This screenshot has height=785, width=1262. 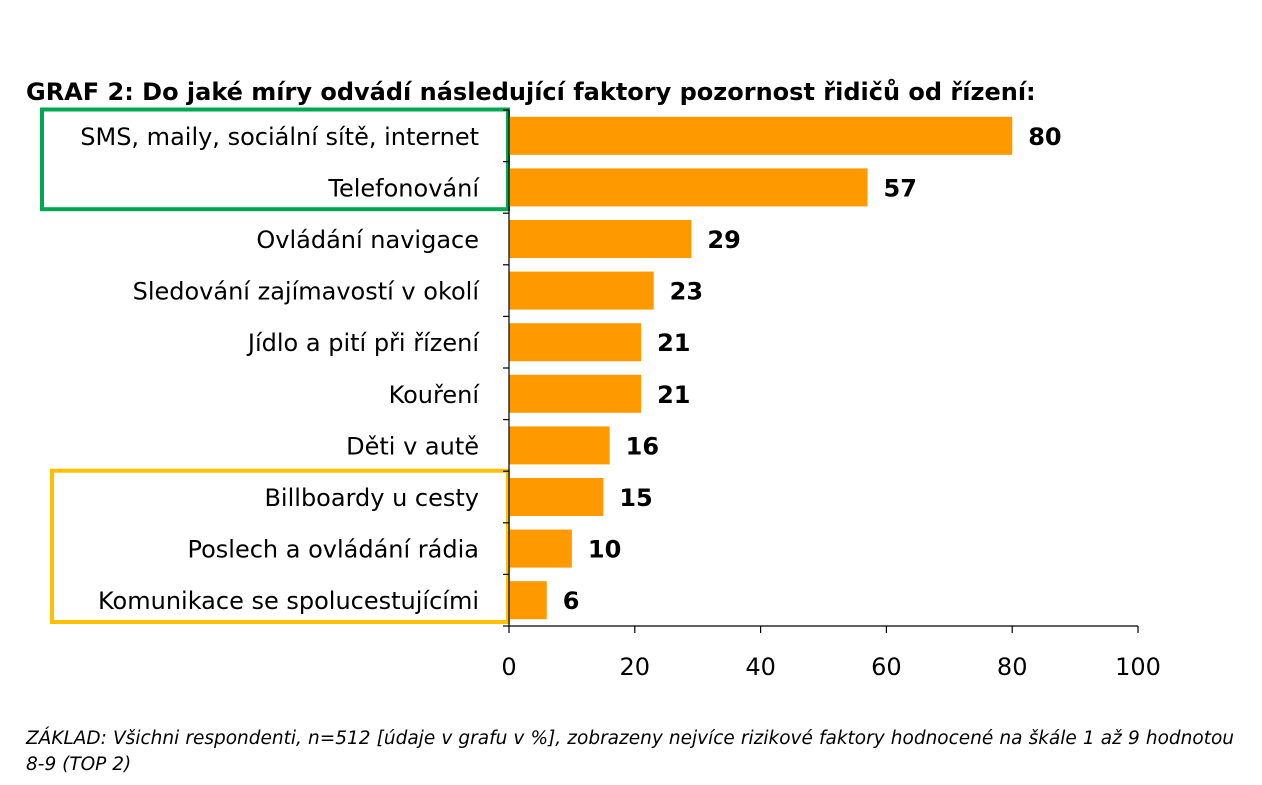 I want to click on x-tick-label-0: 0, so click(x=508, y=667).